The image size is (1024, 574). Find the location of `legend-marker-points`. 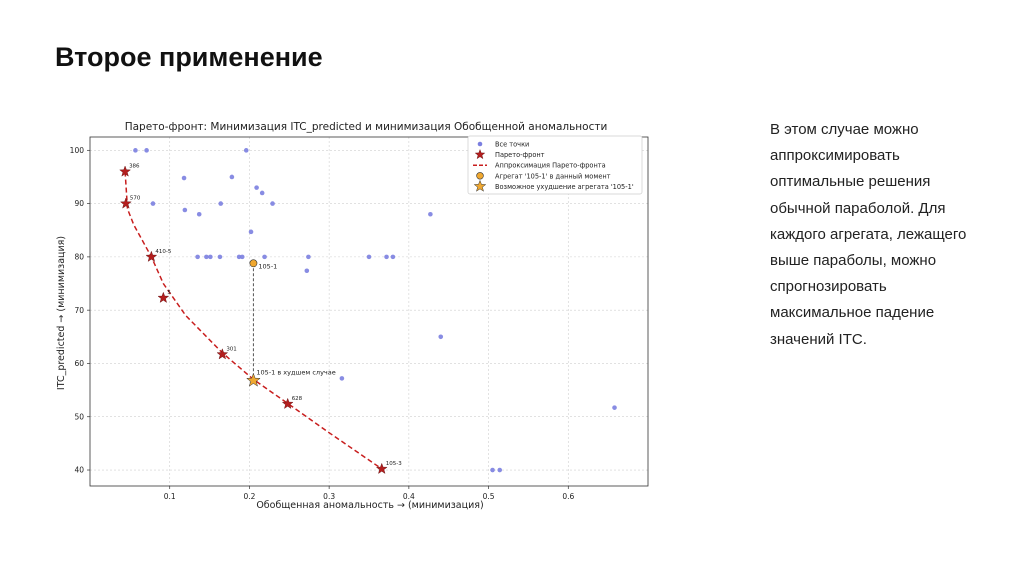

legend-marker-points is located at coordinates (480, 144).